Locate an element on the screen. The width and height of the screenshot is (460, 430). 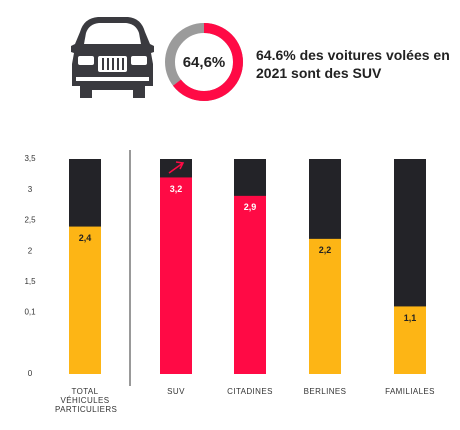
y-tick-label: 3,5 is located at coordinates (30, 158).